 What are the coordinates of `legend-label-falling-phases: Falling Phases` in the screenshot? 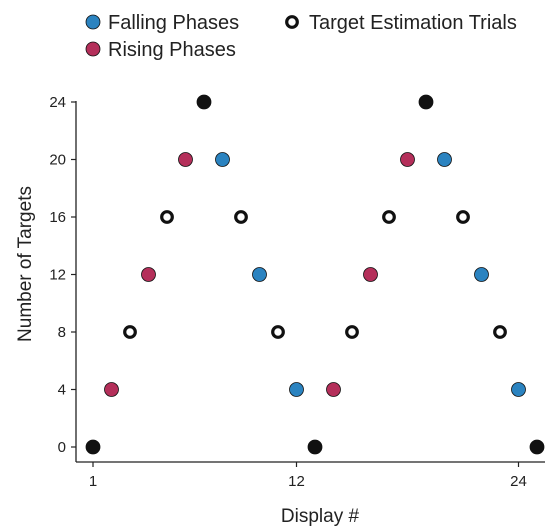 It's located at (173, 23).